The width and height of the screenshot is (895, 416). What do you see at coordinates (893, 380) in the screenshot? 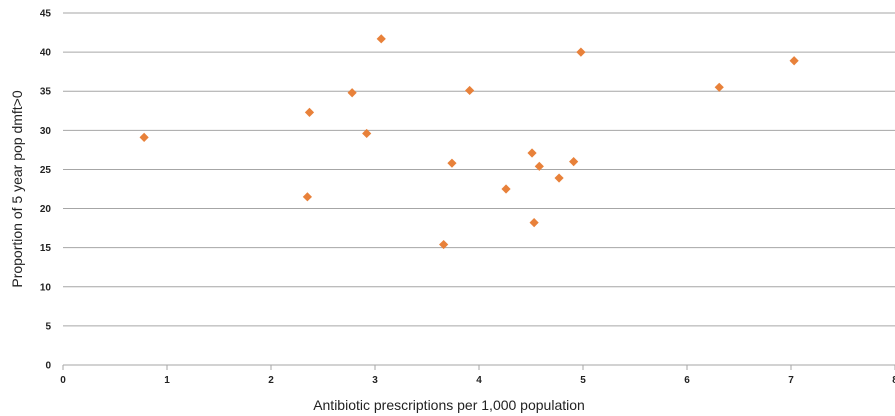
I see `x-tick-label: 8` at bounding box center [893, 380].